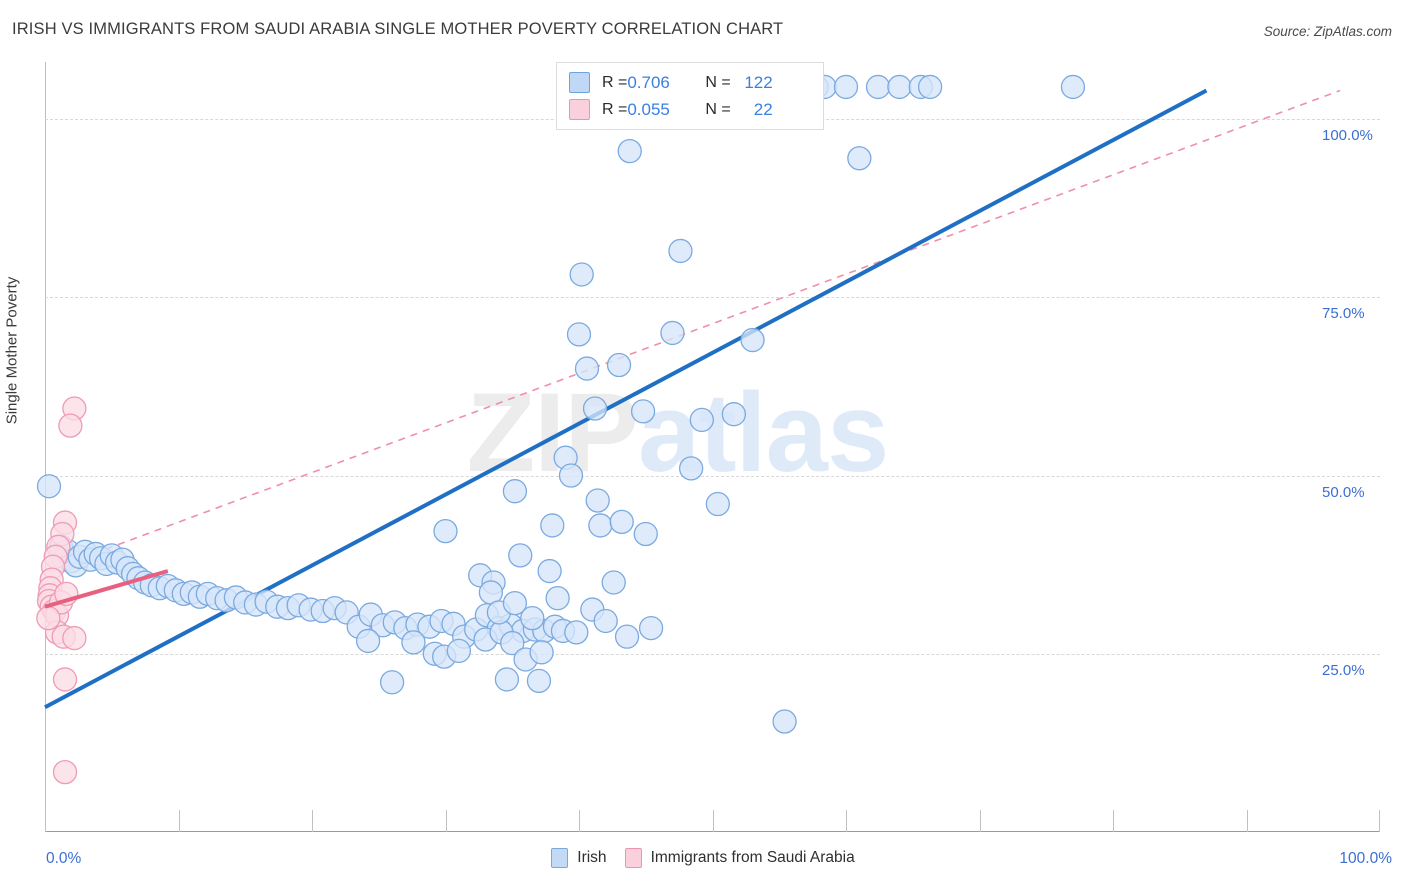  I want to click on y-axis-title: Single Mother Poverty, so click(12, 350).